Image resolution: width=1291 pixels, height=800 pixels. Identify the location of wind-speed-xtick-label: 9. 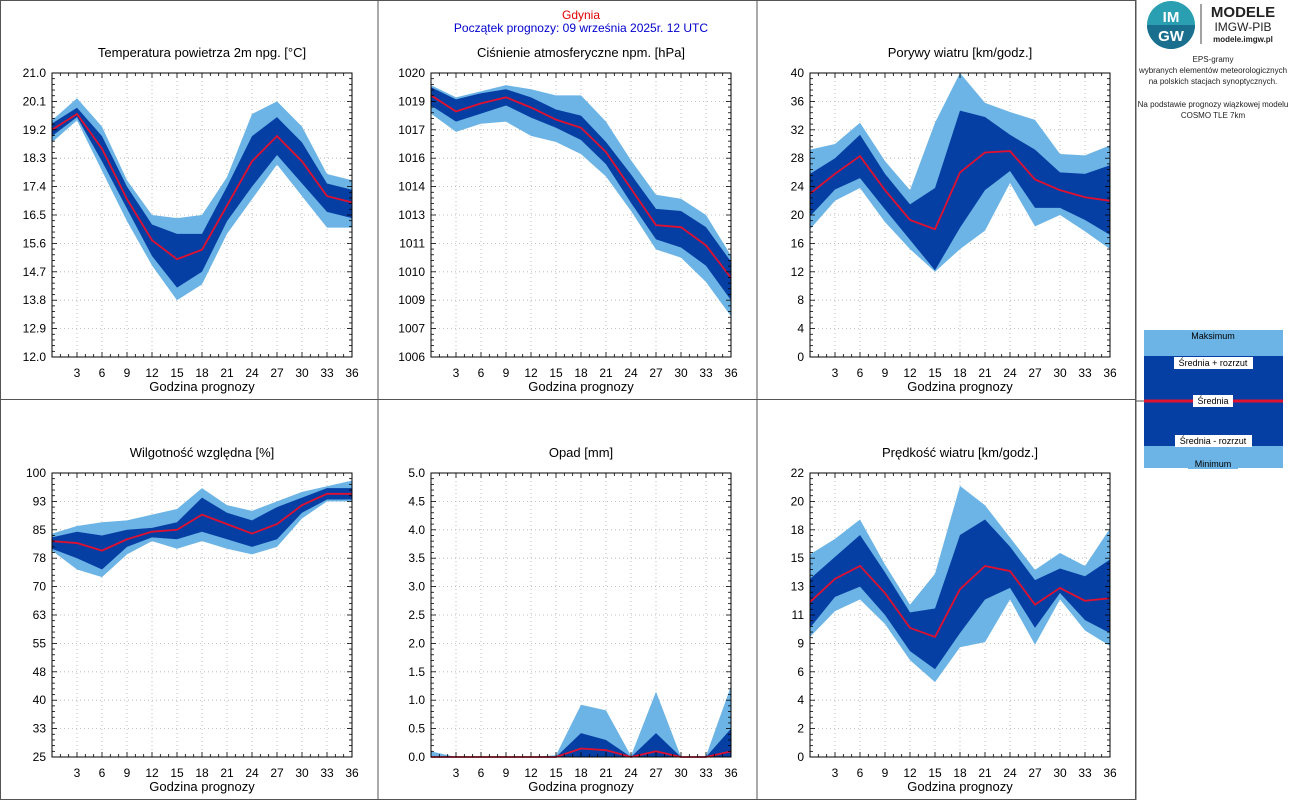
(885, 773).